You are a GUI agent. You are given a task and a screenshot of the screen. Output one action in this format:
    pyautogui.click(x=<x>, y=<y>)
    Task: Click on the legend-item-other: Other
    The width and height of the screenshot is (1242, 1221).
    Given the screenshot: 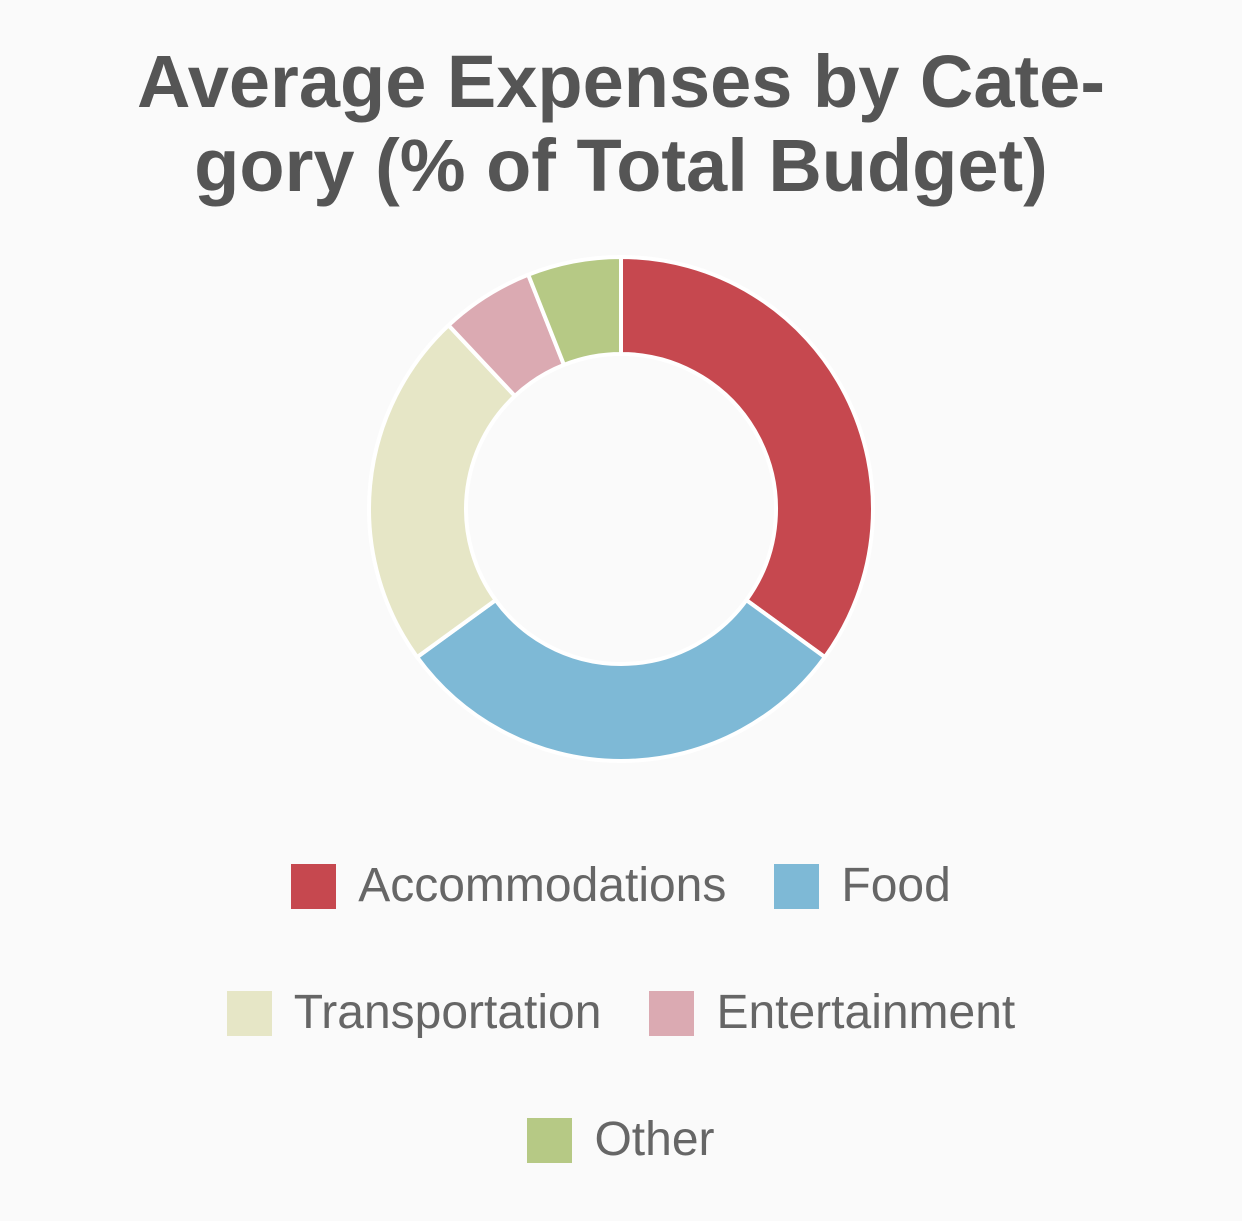 What is the action you would take?
    pyautogui.click(x=621, y=1140)
    